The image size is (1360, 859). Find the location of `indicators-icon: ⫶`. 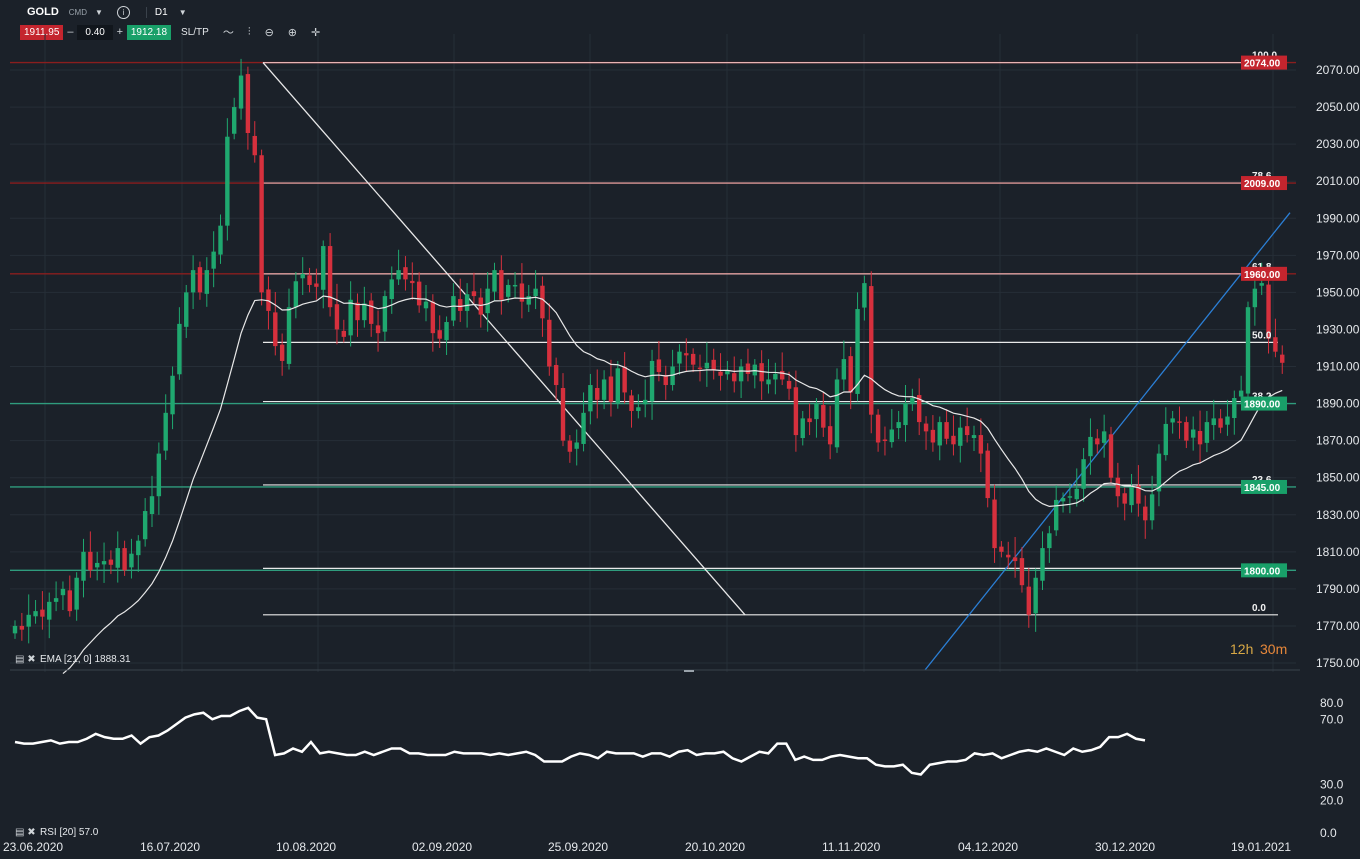

indicators-icon: ⫶ is located at coordinates (249, 31).